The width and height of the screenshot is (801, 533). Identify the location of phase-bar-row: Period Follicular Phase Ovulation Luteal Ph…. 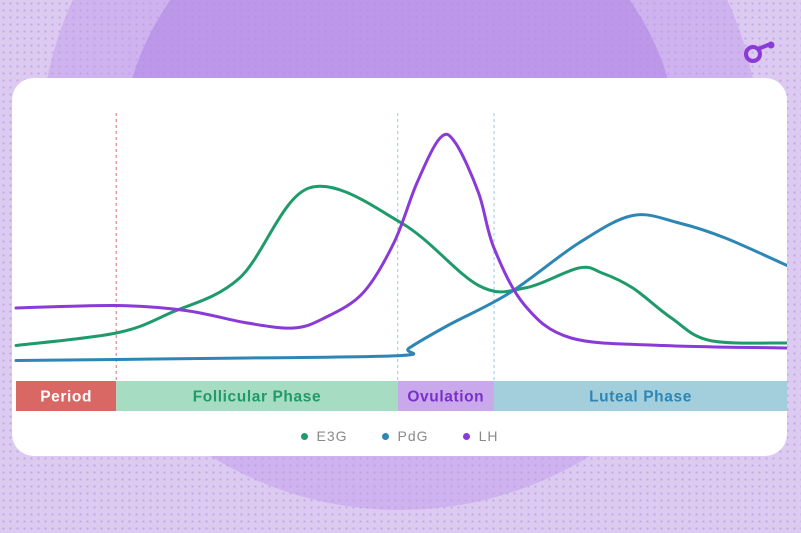
(401, 396).